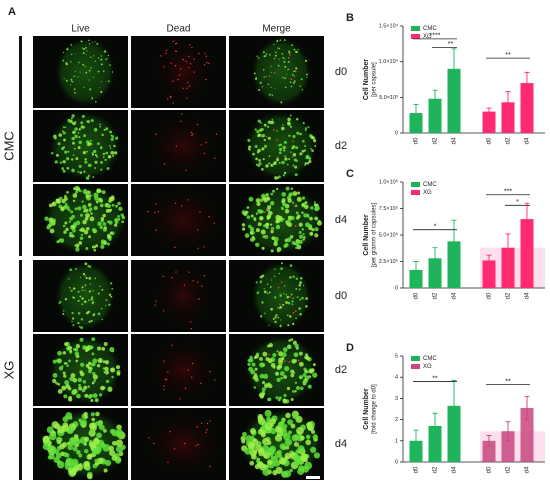  I want to click on row-label: d2, so click(341, 370).